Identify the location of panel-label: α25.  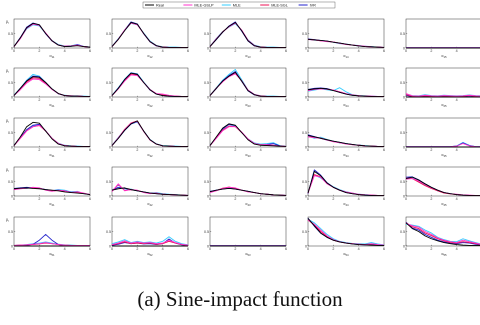
(444, 105).